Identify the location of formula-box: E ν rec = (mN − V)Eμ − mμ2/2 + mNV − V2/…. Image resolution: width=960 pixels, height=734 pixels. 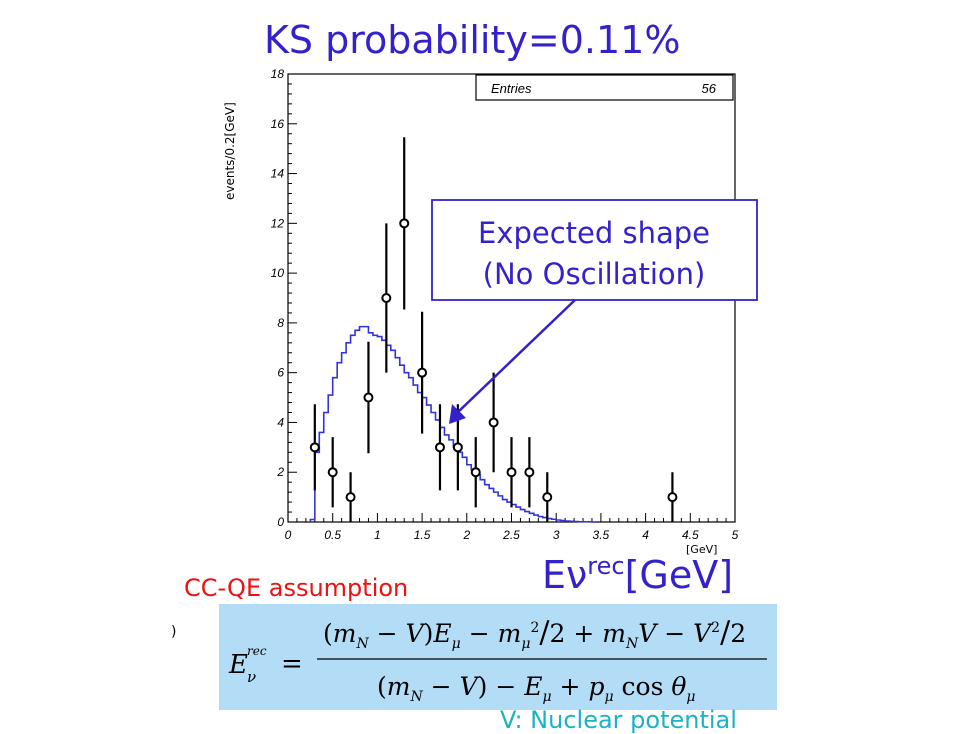
(498, 657).